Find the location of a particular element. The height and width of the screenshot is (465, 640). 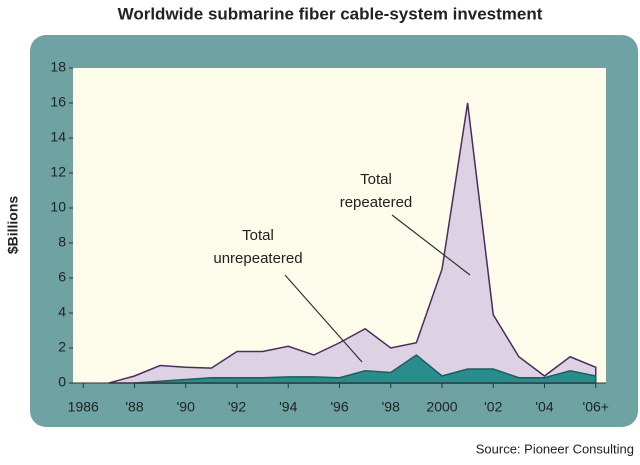

y-tick-label: 16 is located at coordinates (58, 102).